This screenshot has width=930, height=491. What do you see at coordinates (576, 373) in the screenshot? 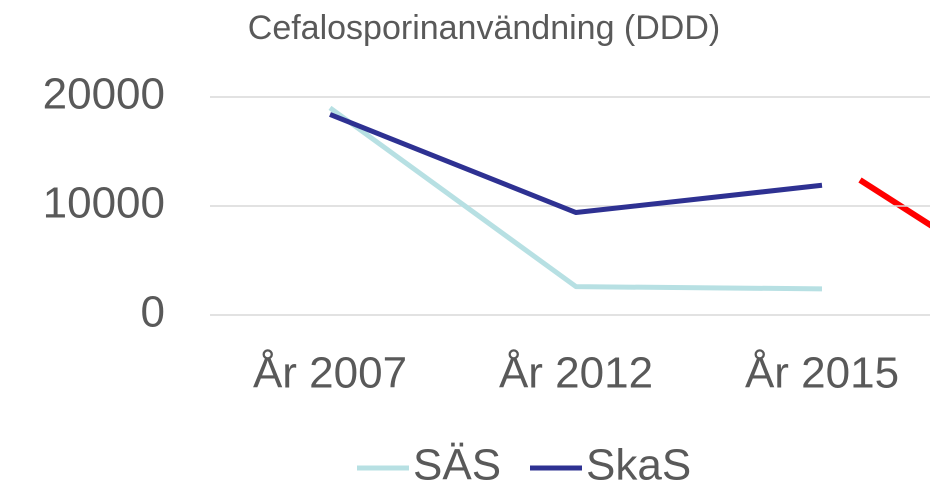
I see `x-tick-label: År 2012` at bounding box center [576, 373].